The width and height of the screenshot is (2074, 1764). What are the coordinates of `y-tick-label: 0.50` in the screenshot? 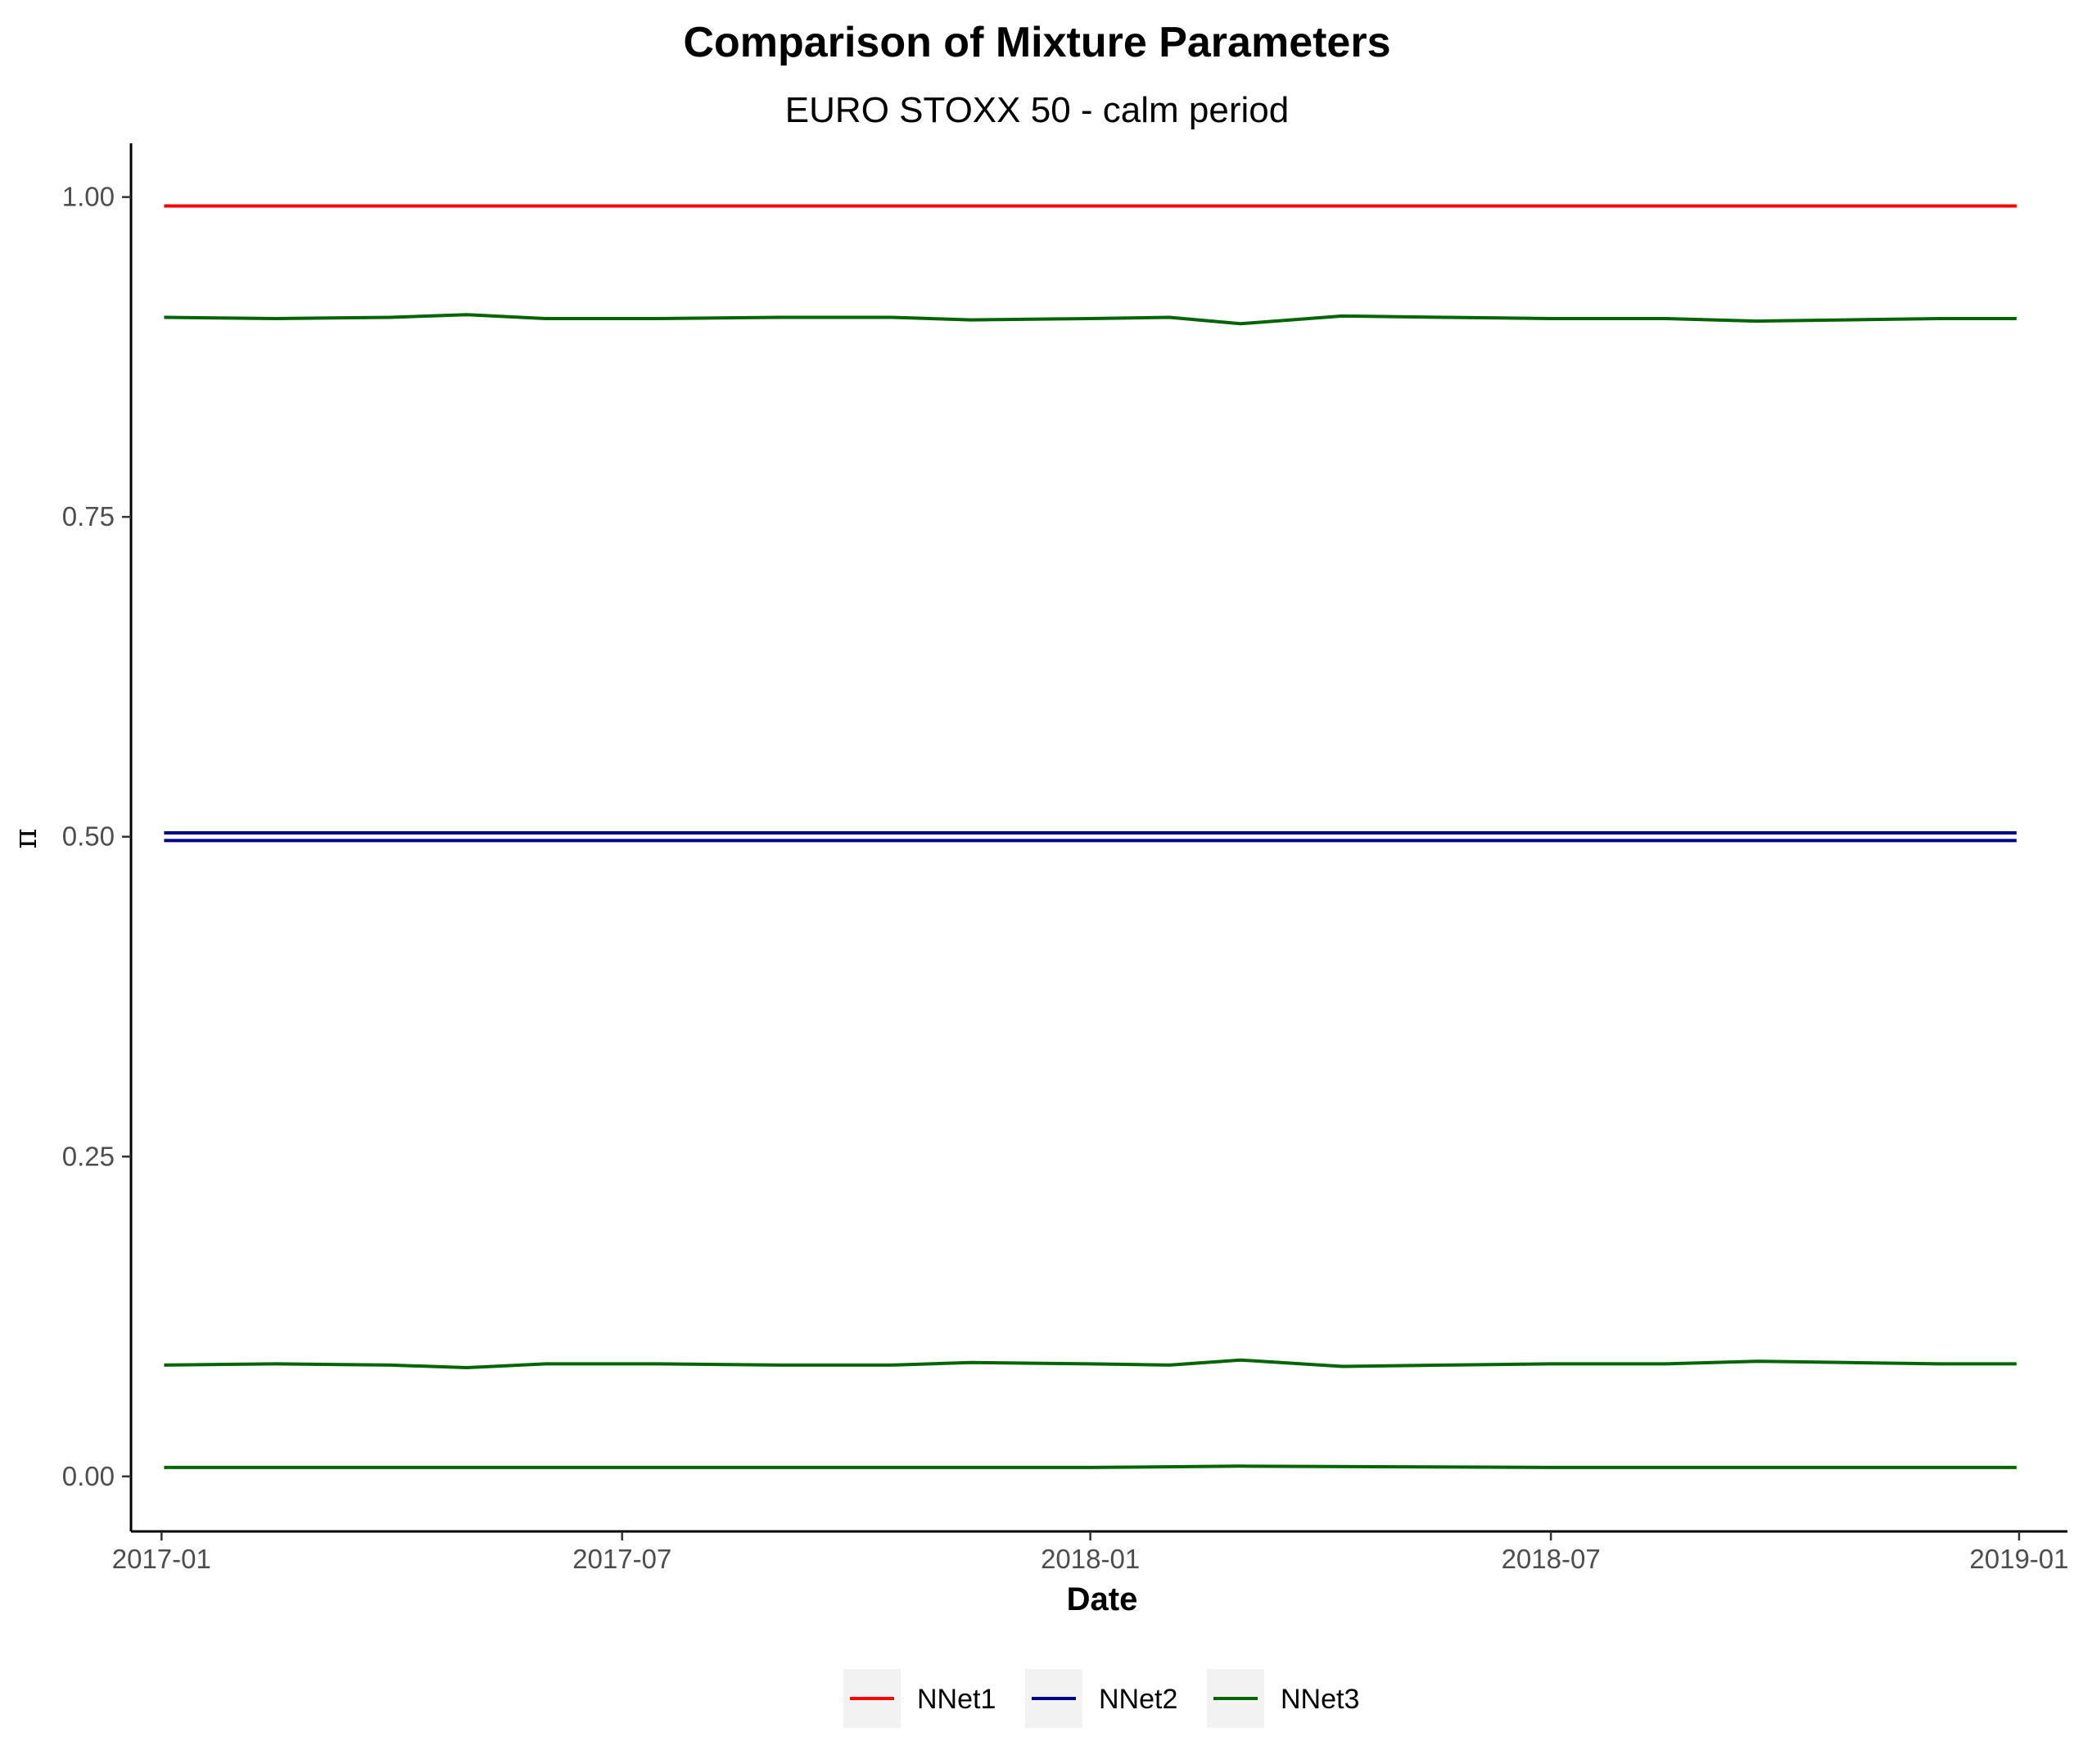 It's located at (88, 836).